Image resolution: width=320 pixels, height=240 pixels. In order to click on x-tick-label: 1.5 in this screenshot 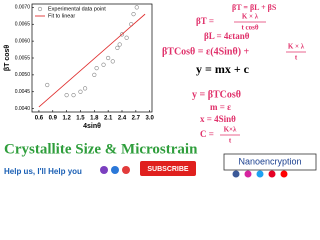, I will do `click(80, 119)`.